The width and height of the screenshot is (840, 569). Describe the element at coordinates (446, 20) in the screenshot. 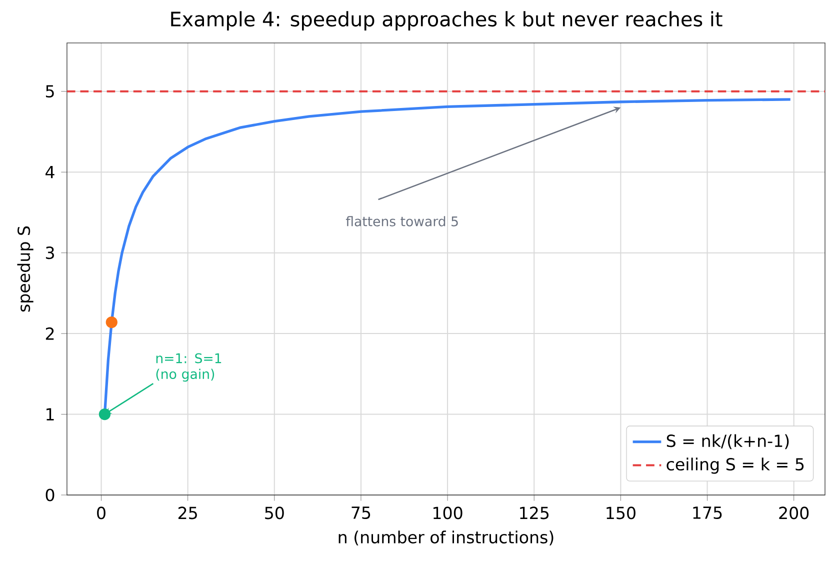

I see `chart-title: Example 4: speedup approaches k but never reaches it` at that location.